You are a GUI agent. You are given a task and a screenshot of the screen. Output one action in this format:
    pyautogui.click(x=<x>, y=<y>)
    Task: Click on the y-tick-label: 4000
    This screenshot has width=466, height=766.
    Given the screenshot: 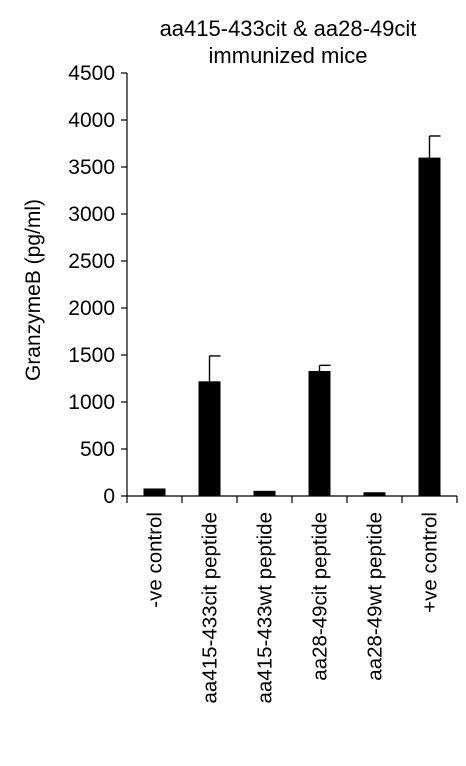 What is the action you would take?
    pyautogui.click(x=91, y=120)
    